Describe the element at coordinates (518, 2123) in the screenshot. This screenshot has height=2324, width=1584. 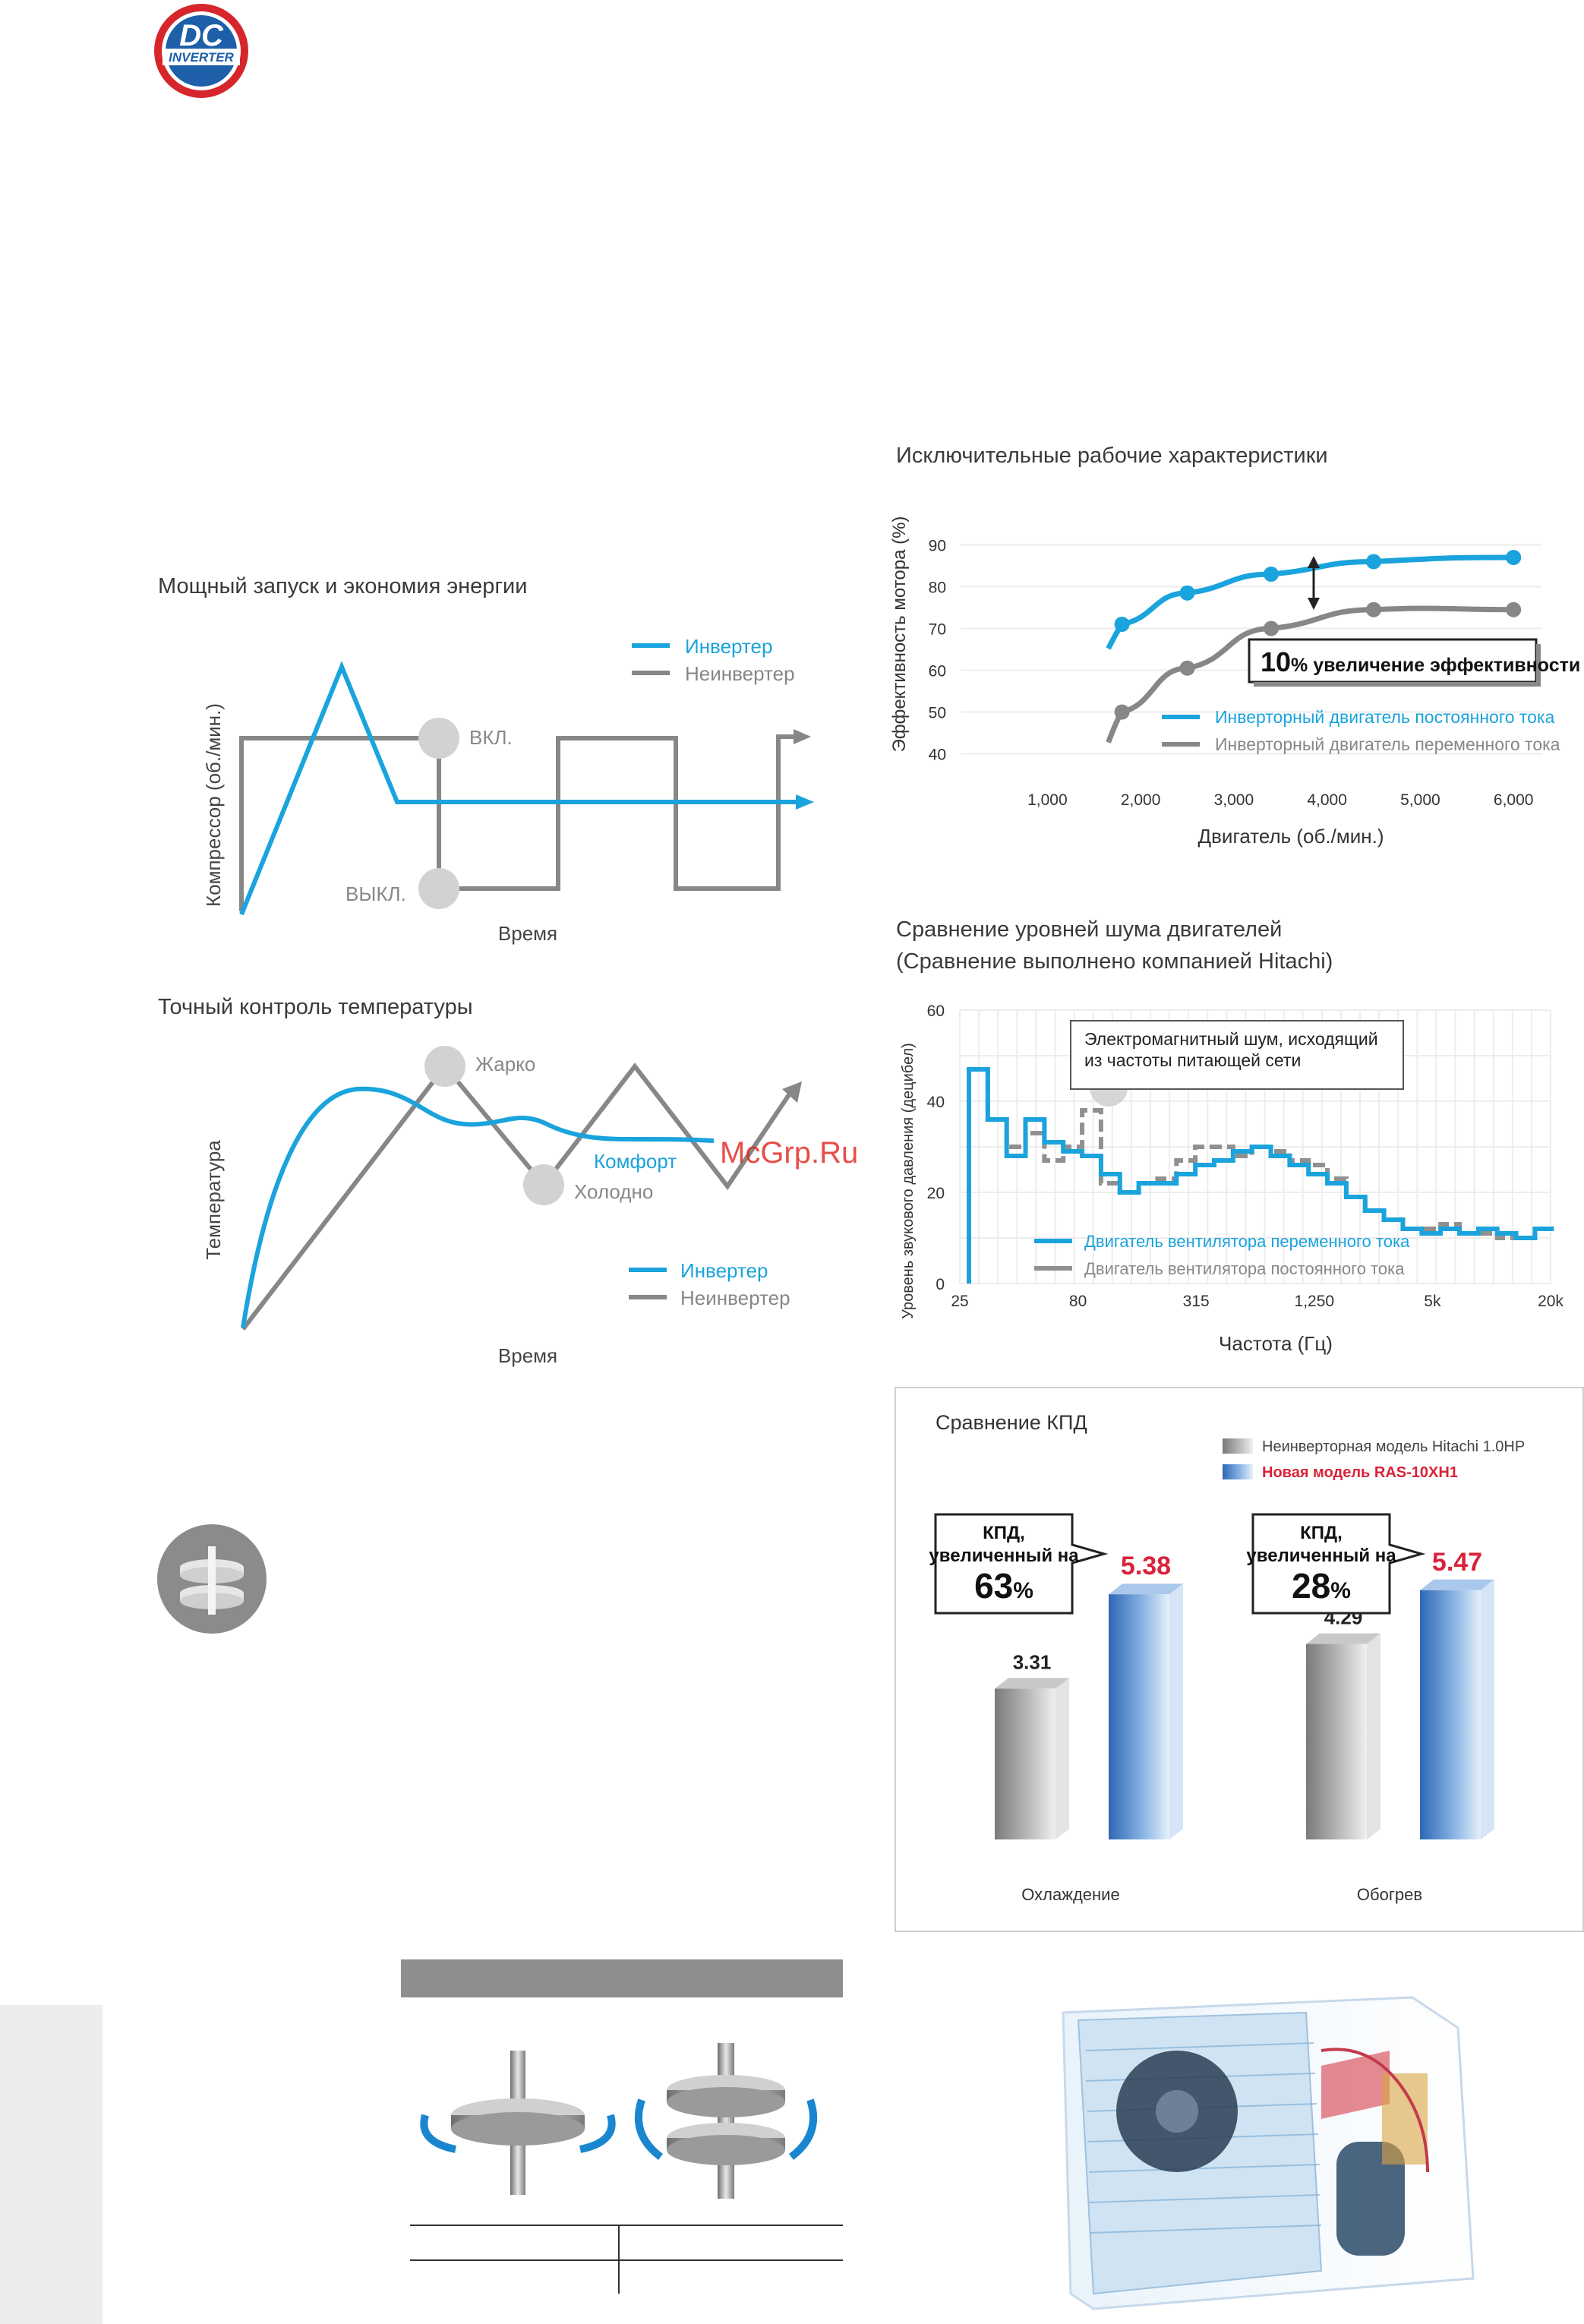
I see `single-rotor-icon` at that location.